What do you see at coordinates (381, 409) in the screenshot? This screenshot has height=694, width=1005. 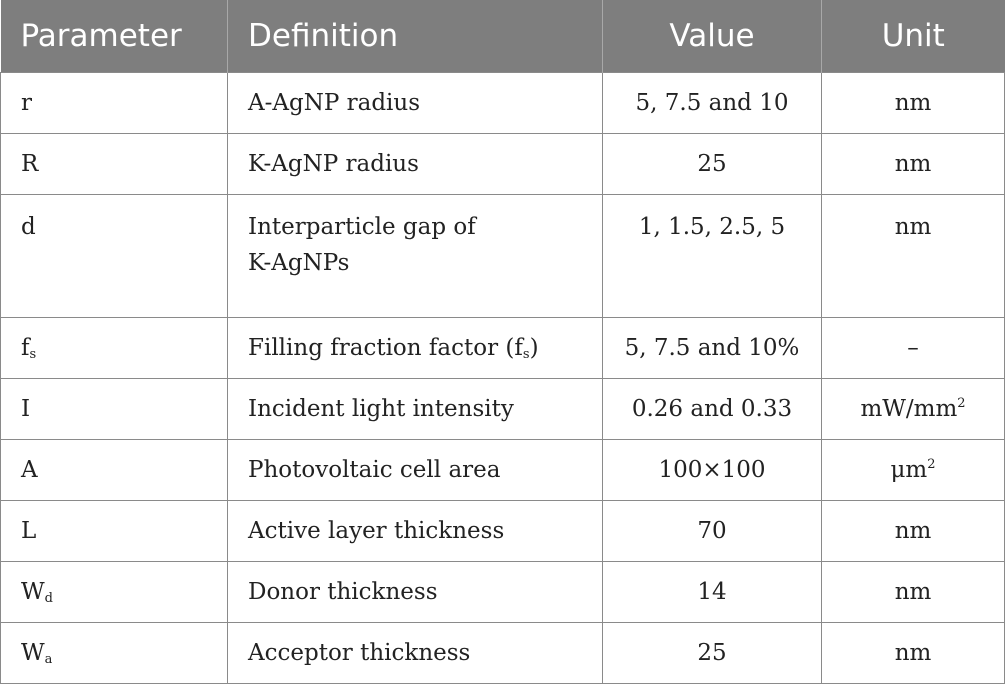 I see `definition-text: Incident light intensity` at bounding box center [381, 409].